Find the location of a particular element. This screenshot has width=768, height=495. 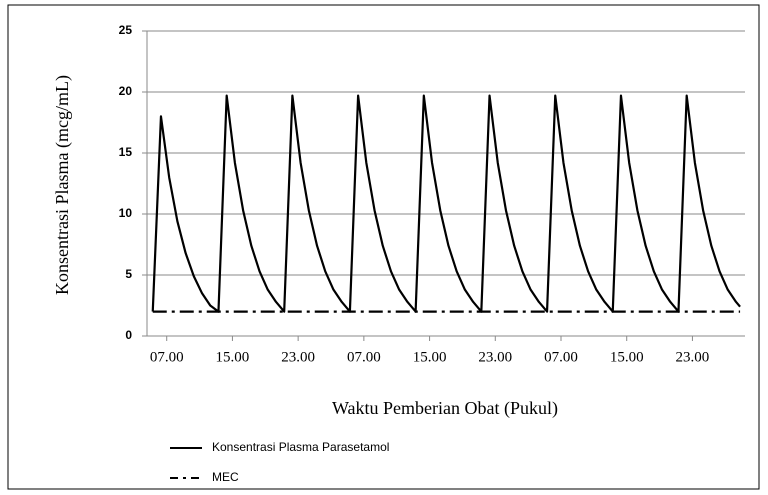

x-axis-label: Waktu Pemberian Obat (Pukul) is located at coordinates (445, 408).